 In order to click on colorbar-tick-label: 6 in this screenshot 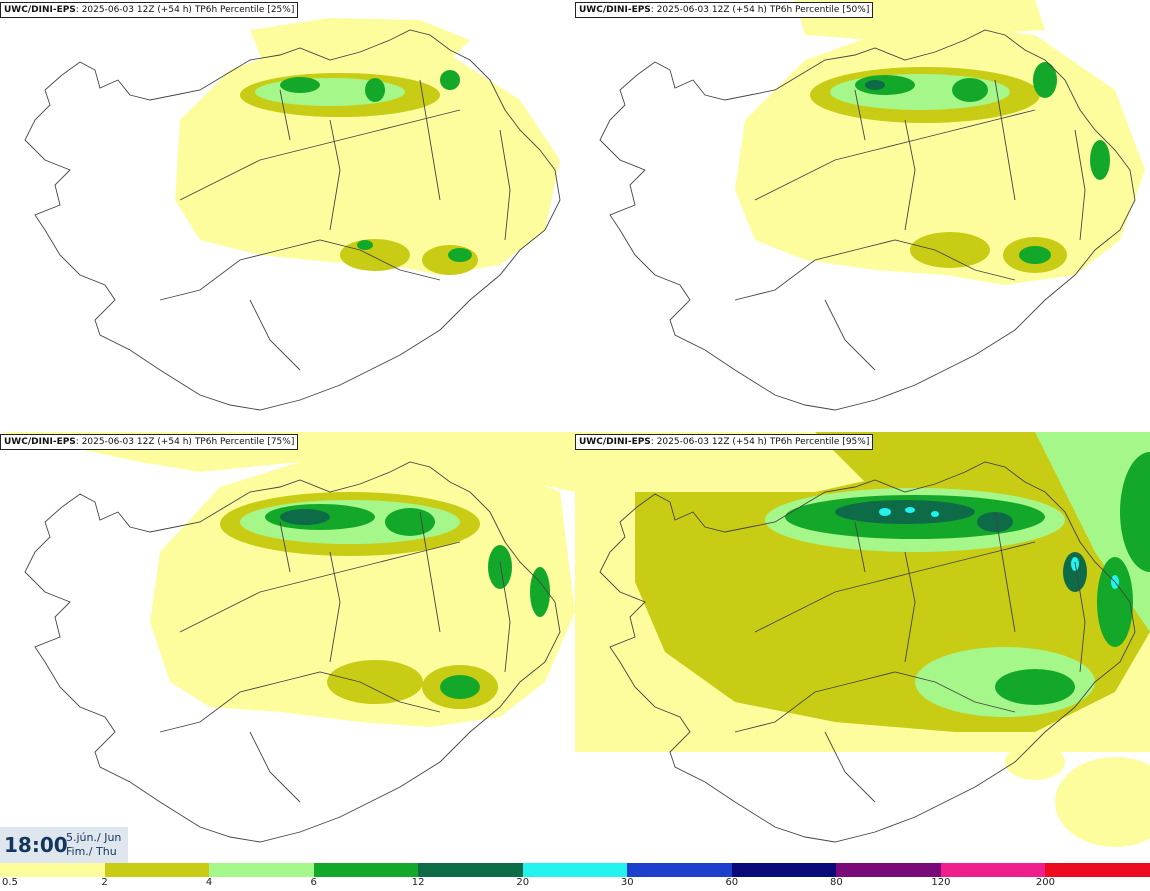, I will do `click(313, 882)`.